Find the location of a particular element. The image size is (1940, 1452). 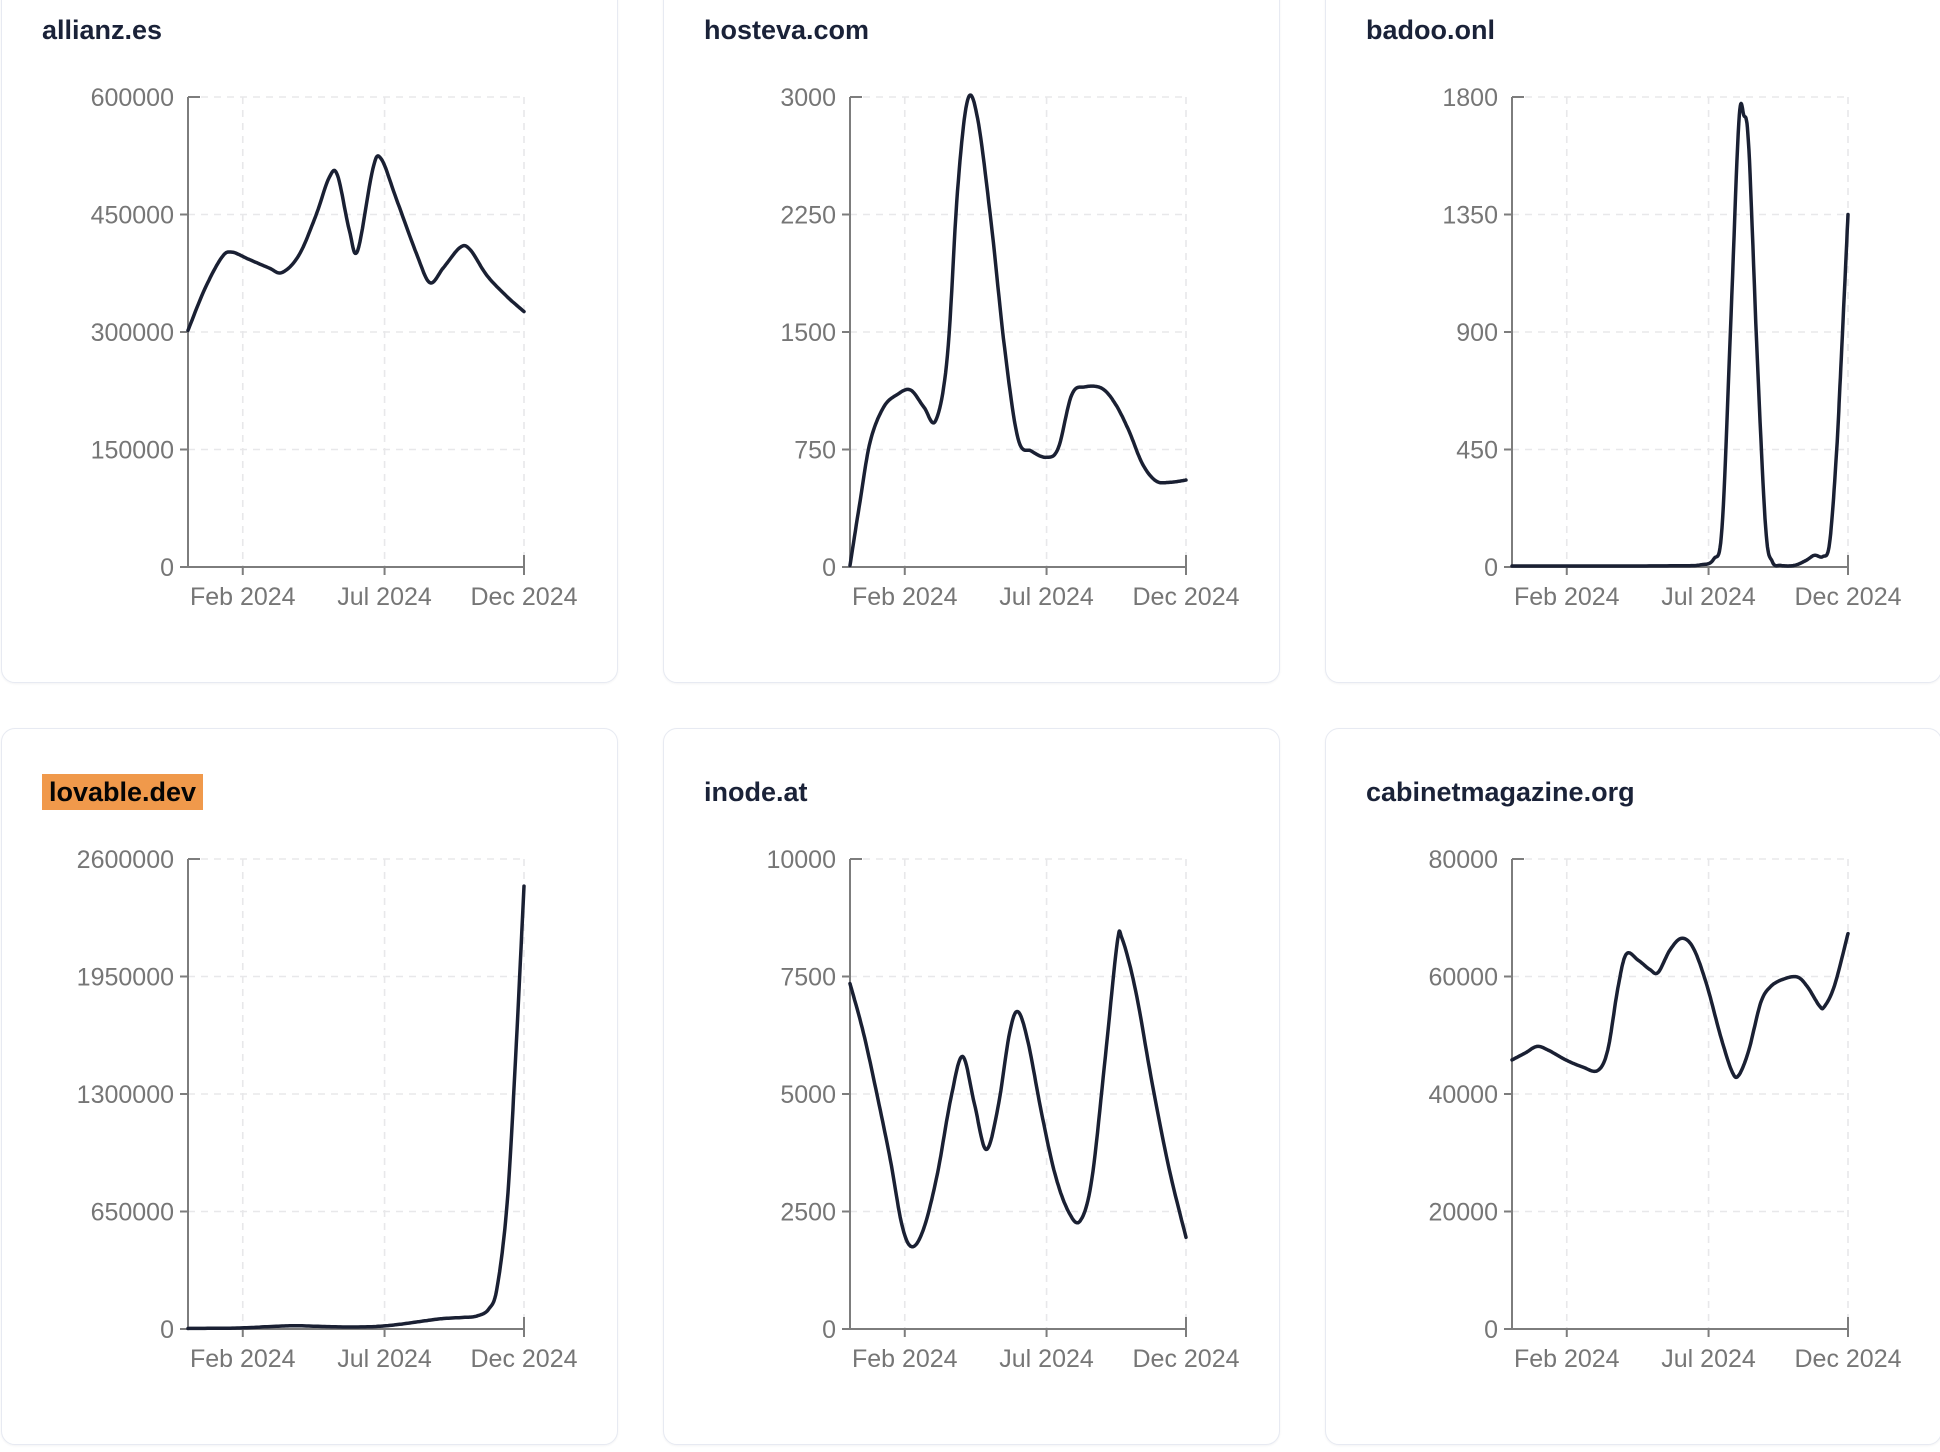

y-tick-label: 600000 is located at coordinates (132, 98).